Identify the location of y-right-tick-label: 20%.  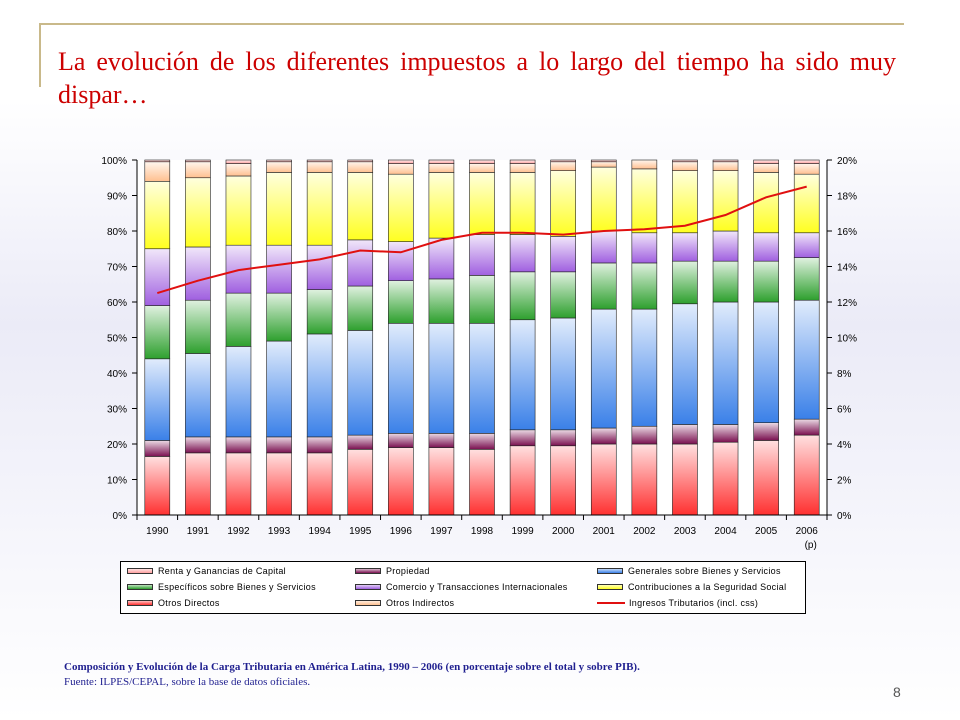
(847, 161).